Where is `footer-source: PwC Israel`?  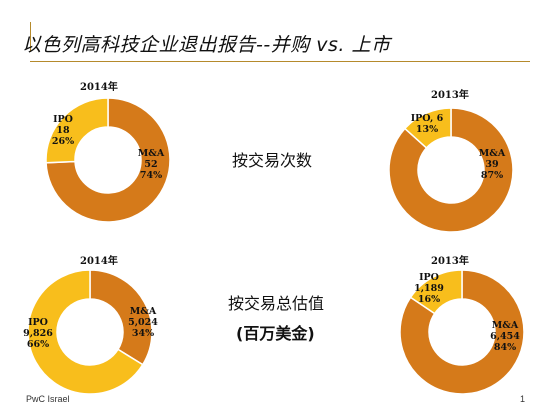 footer-source: PwC Israel is located at coordinates (48, 399).